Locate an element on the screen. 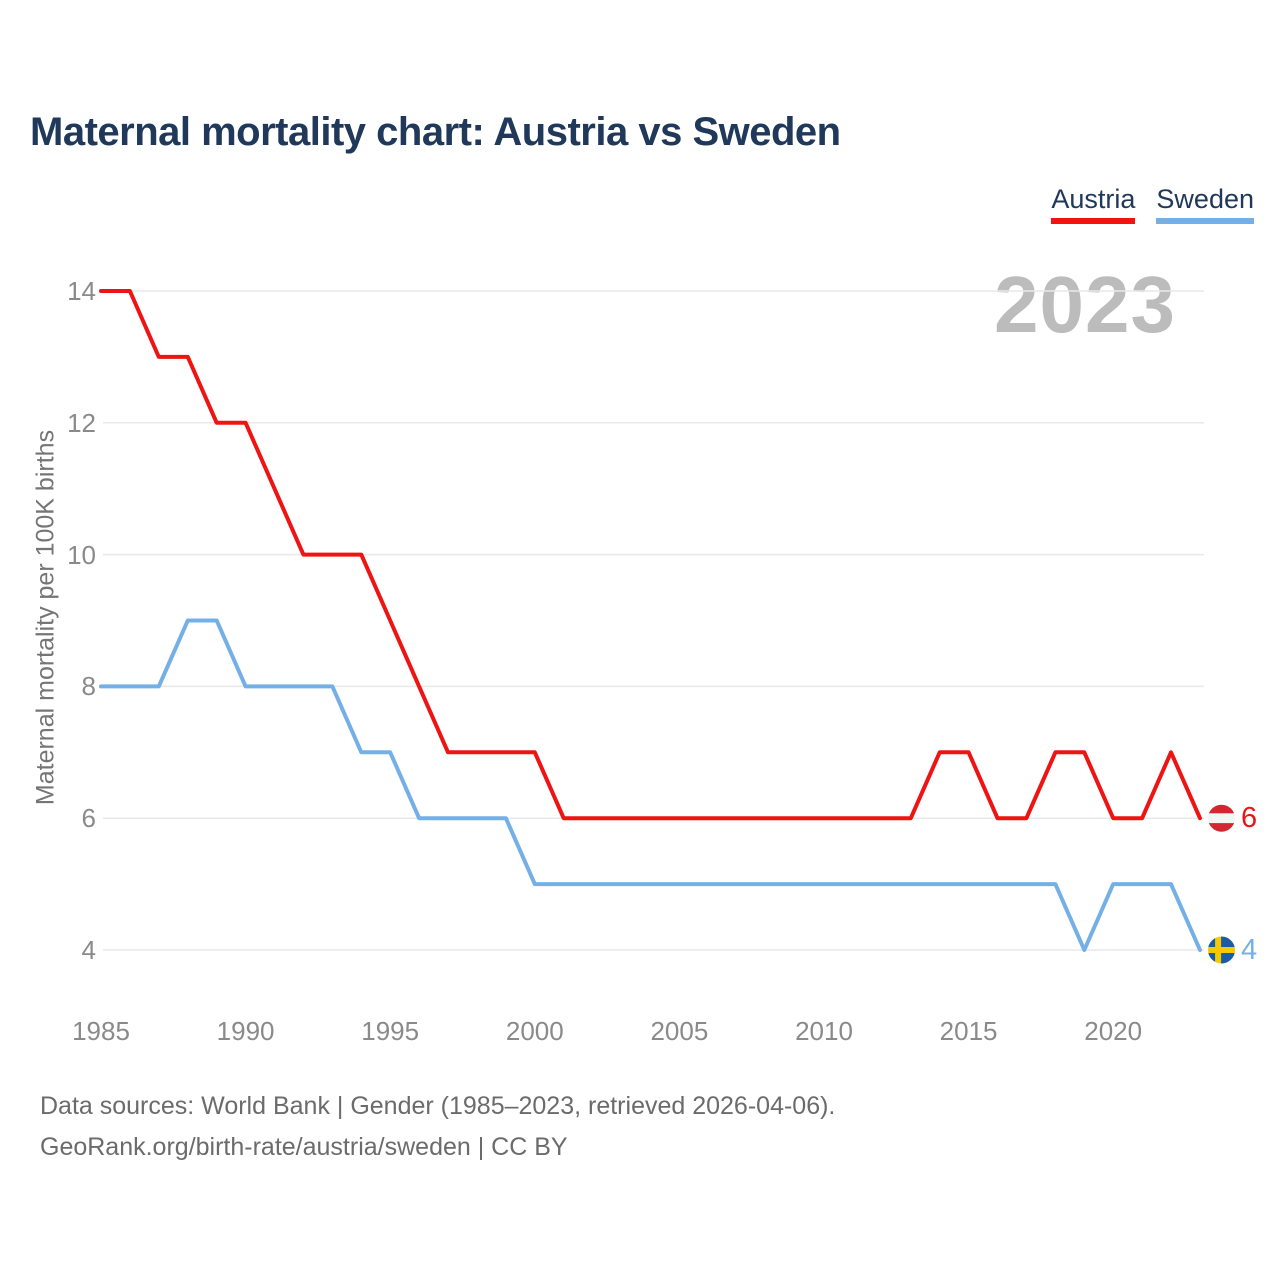  legend-label-austria: Austria is located at coordinates (1093, 199).